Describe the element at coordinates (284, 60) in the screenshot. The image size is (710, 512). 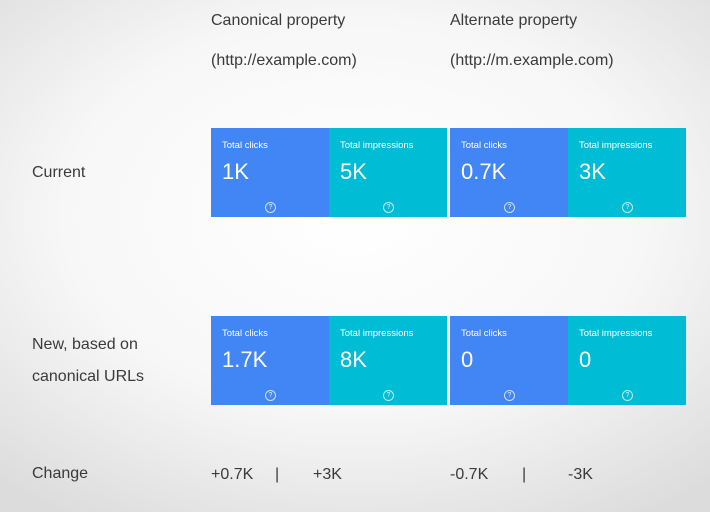
I see `canonical-property-url: (http://example.com)` at that location.